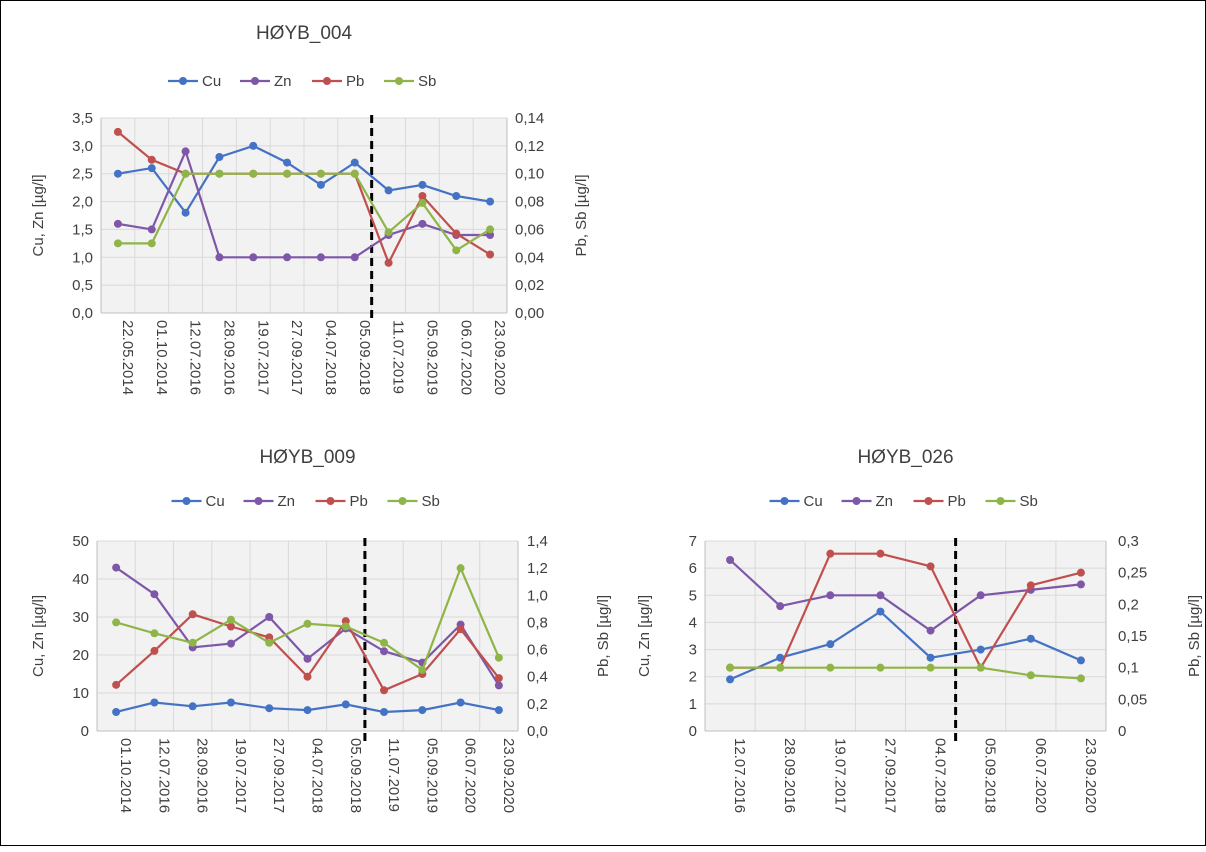 The width and height of the screenshot is (1206, 852). I want to click on y-tick-label: 10, so click(80, 693).